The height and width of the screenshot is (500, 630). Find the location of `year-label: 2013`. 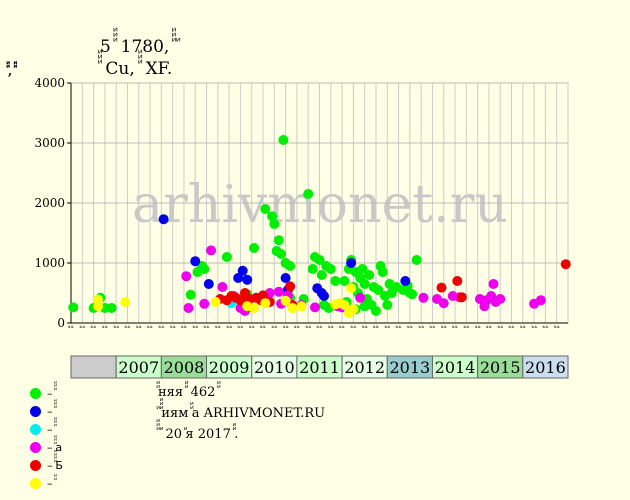

year-label: 2013 is located at coordinates (410, 367).